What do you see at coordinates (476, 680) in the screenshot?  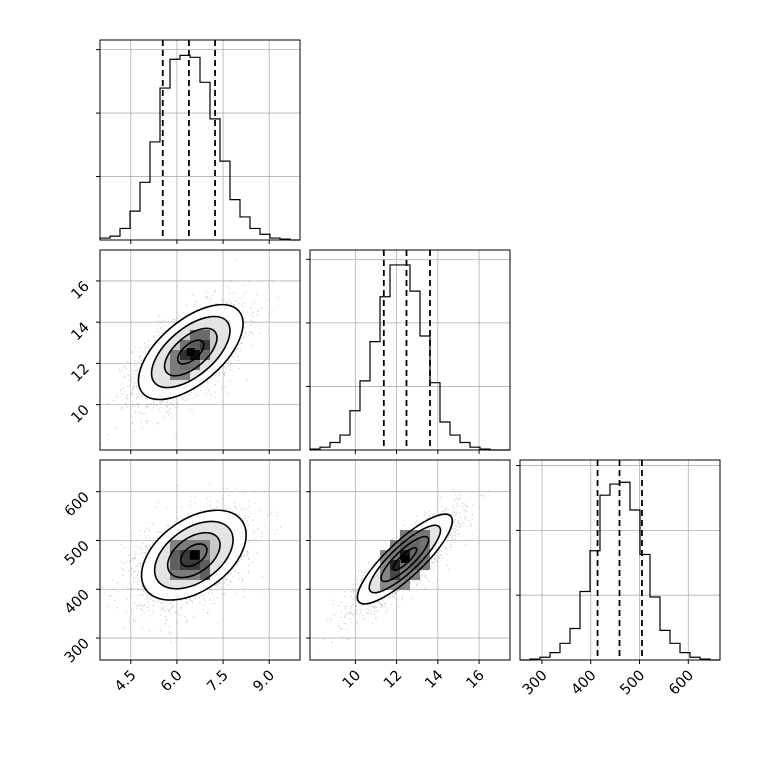 I see `x-tick-label-1: 16` at bounding box center [476, 680].